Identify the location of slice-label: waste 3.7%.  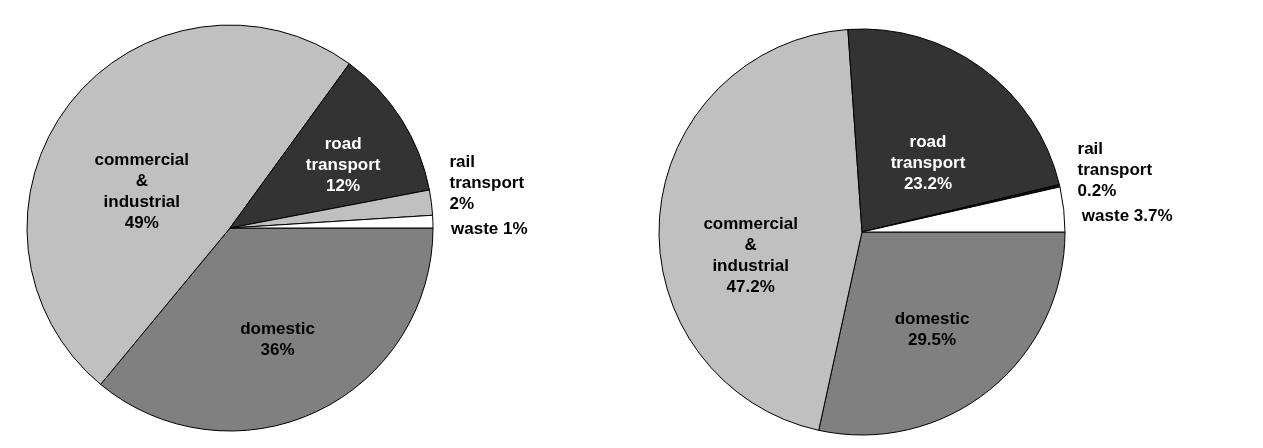
(1126, 215).